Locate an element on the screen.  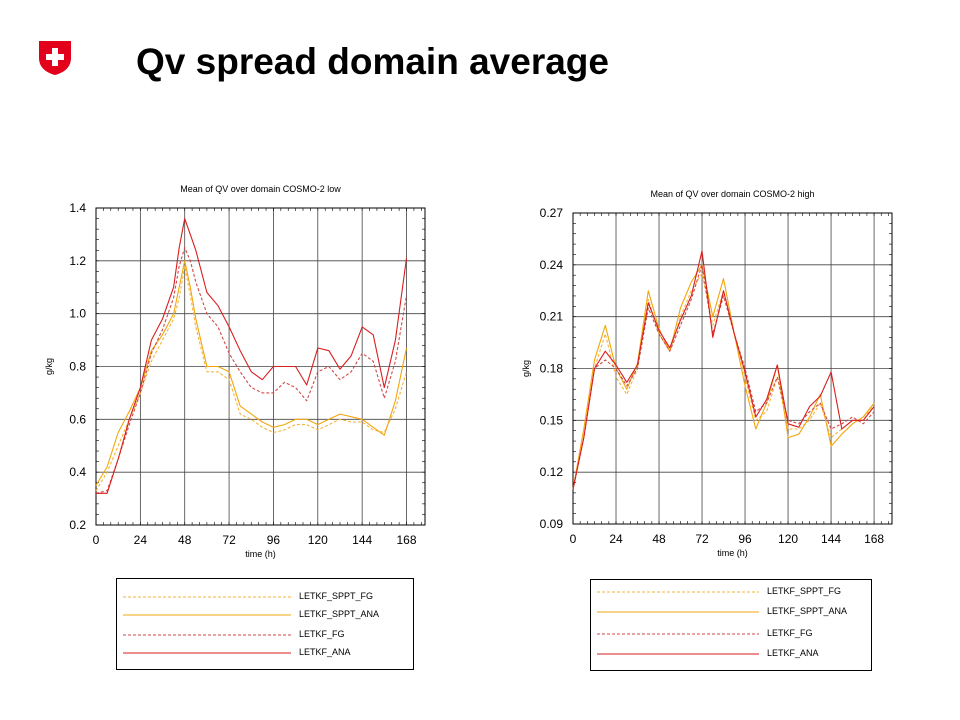
y-tick-label: 0.6 is located at coordinates (77, 419).